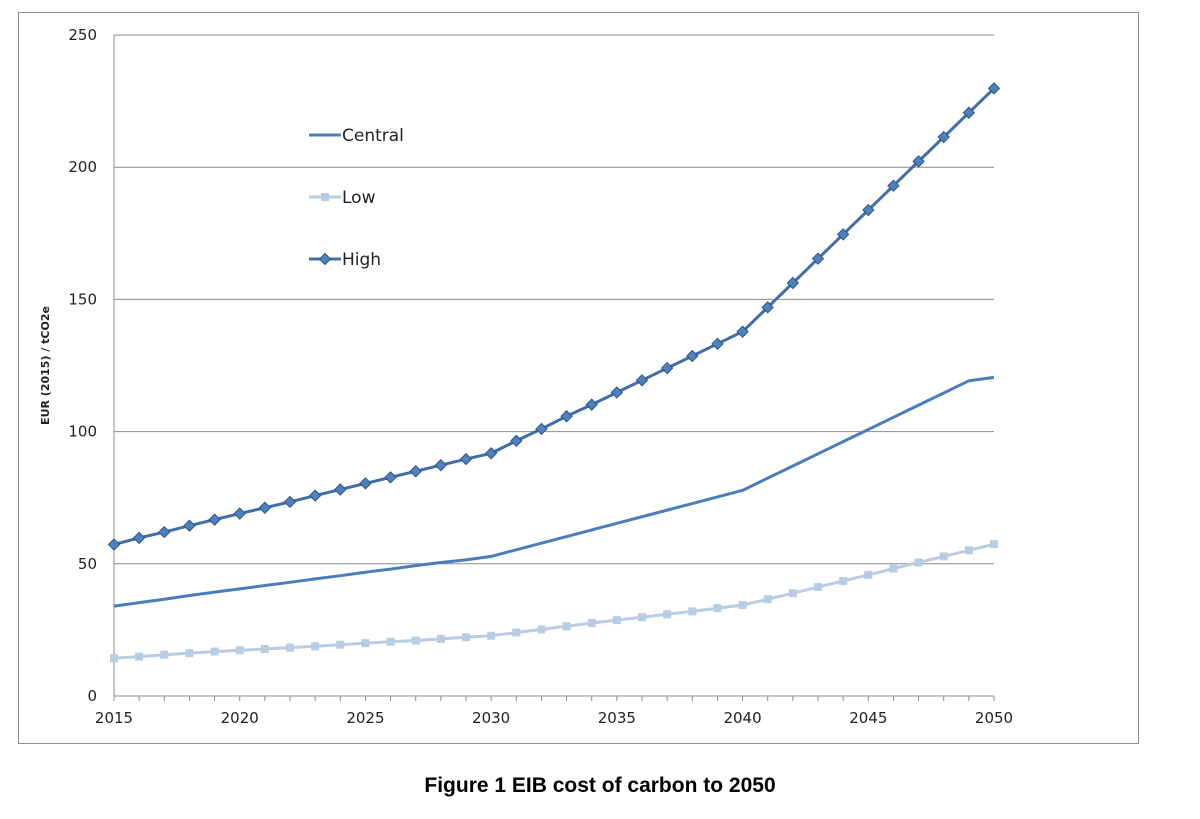 The width and height of the screenshot is (1200, 819). Describe the element at coordinates (868, 718) in the screenshot. I see `x-tick-label-2045: 2045` at that location.